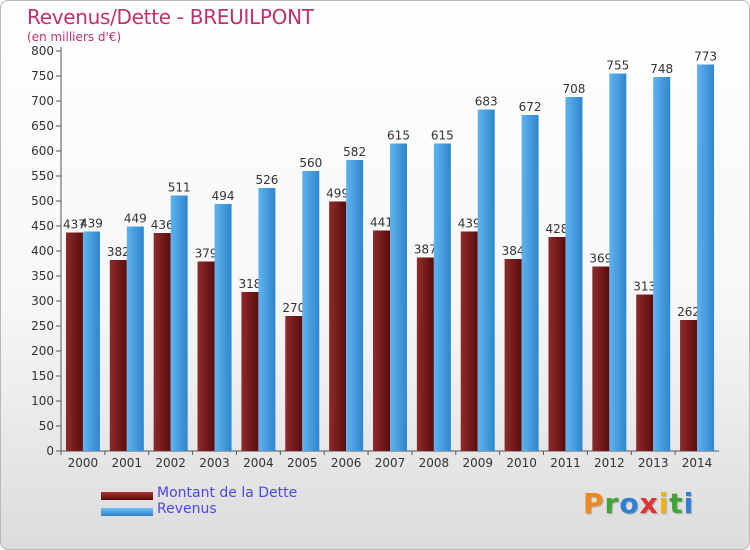 This screenshot has height=550, width=750. I want to click on data-label-revenus: 582, so click(354, 152).